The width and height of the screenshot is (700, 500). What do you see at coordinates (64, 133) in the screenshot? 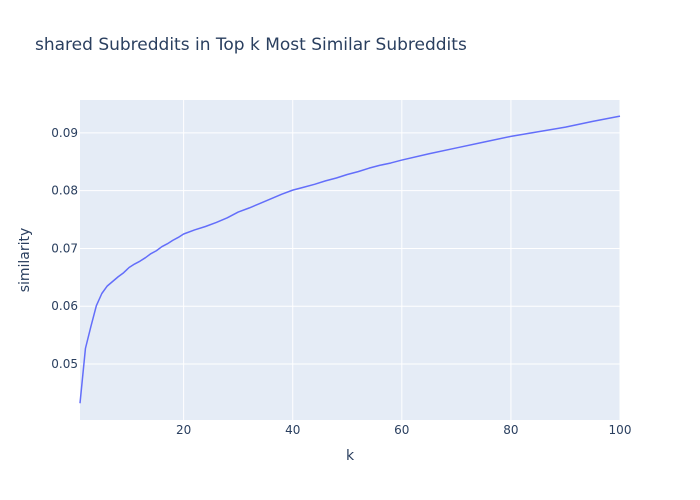
I see `y-tick-label: 0.09` at bounding box center [64, 133].